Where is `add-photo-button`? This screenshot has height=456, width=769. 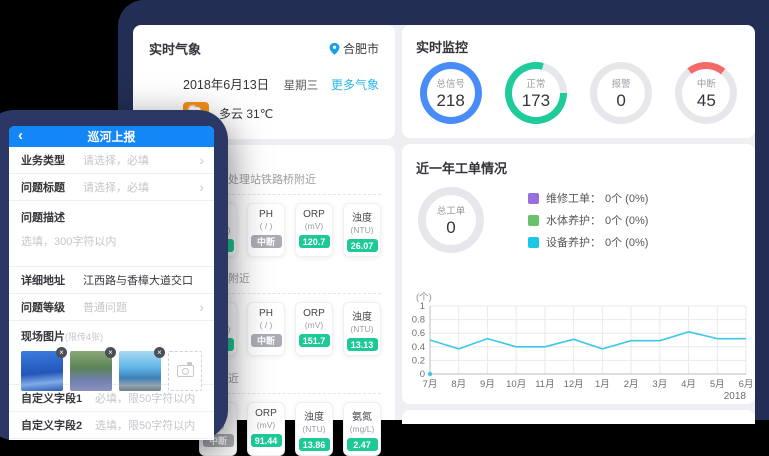
add-photo-button is located at coordinates (185, 371).